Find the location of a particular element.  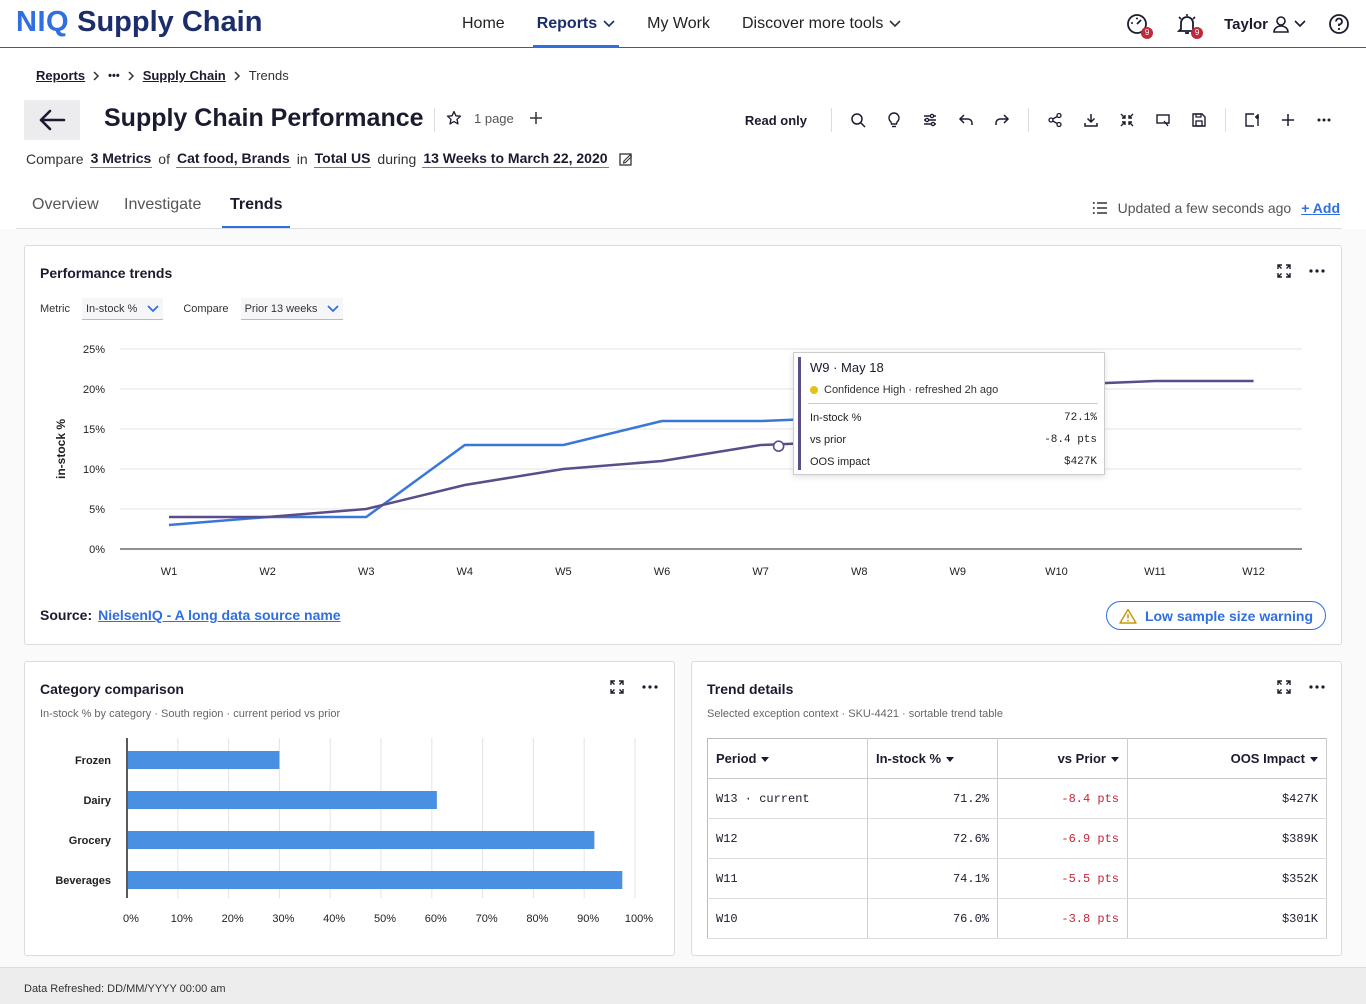

undo-button is located at coordinates (966, 120).